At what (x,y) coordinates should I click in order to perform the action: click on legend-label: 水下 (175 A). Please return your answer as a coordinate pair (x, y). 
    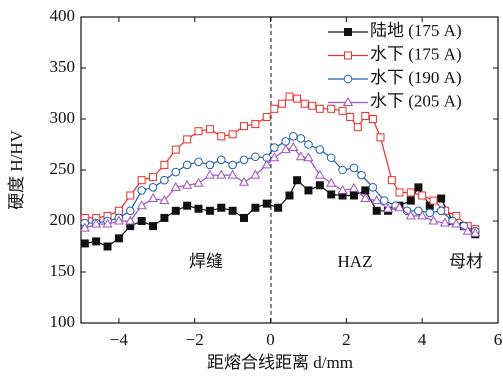
    Looking at the image, I should click on (416, 53).